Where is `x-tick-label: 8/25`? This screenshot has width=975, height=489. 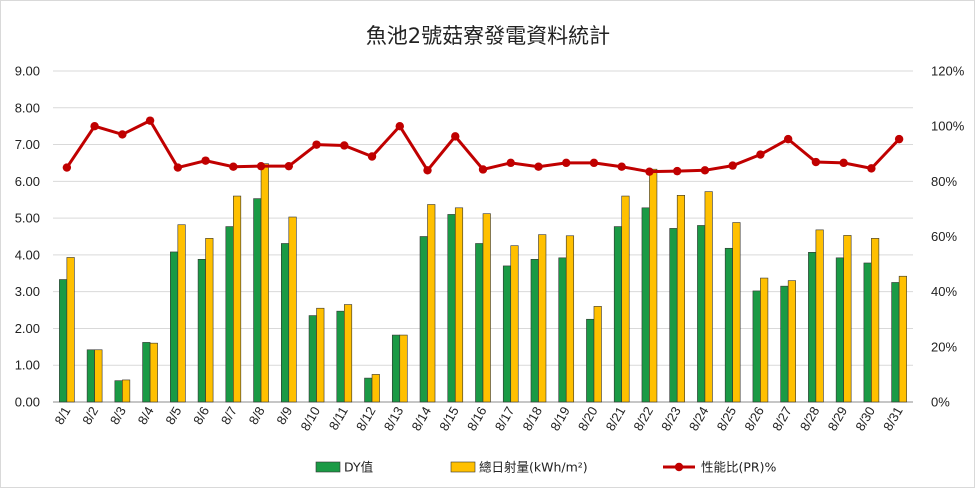 x-tick-label: 8/25 is located at coordinates (727, 418).